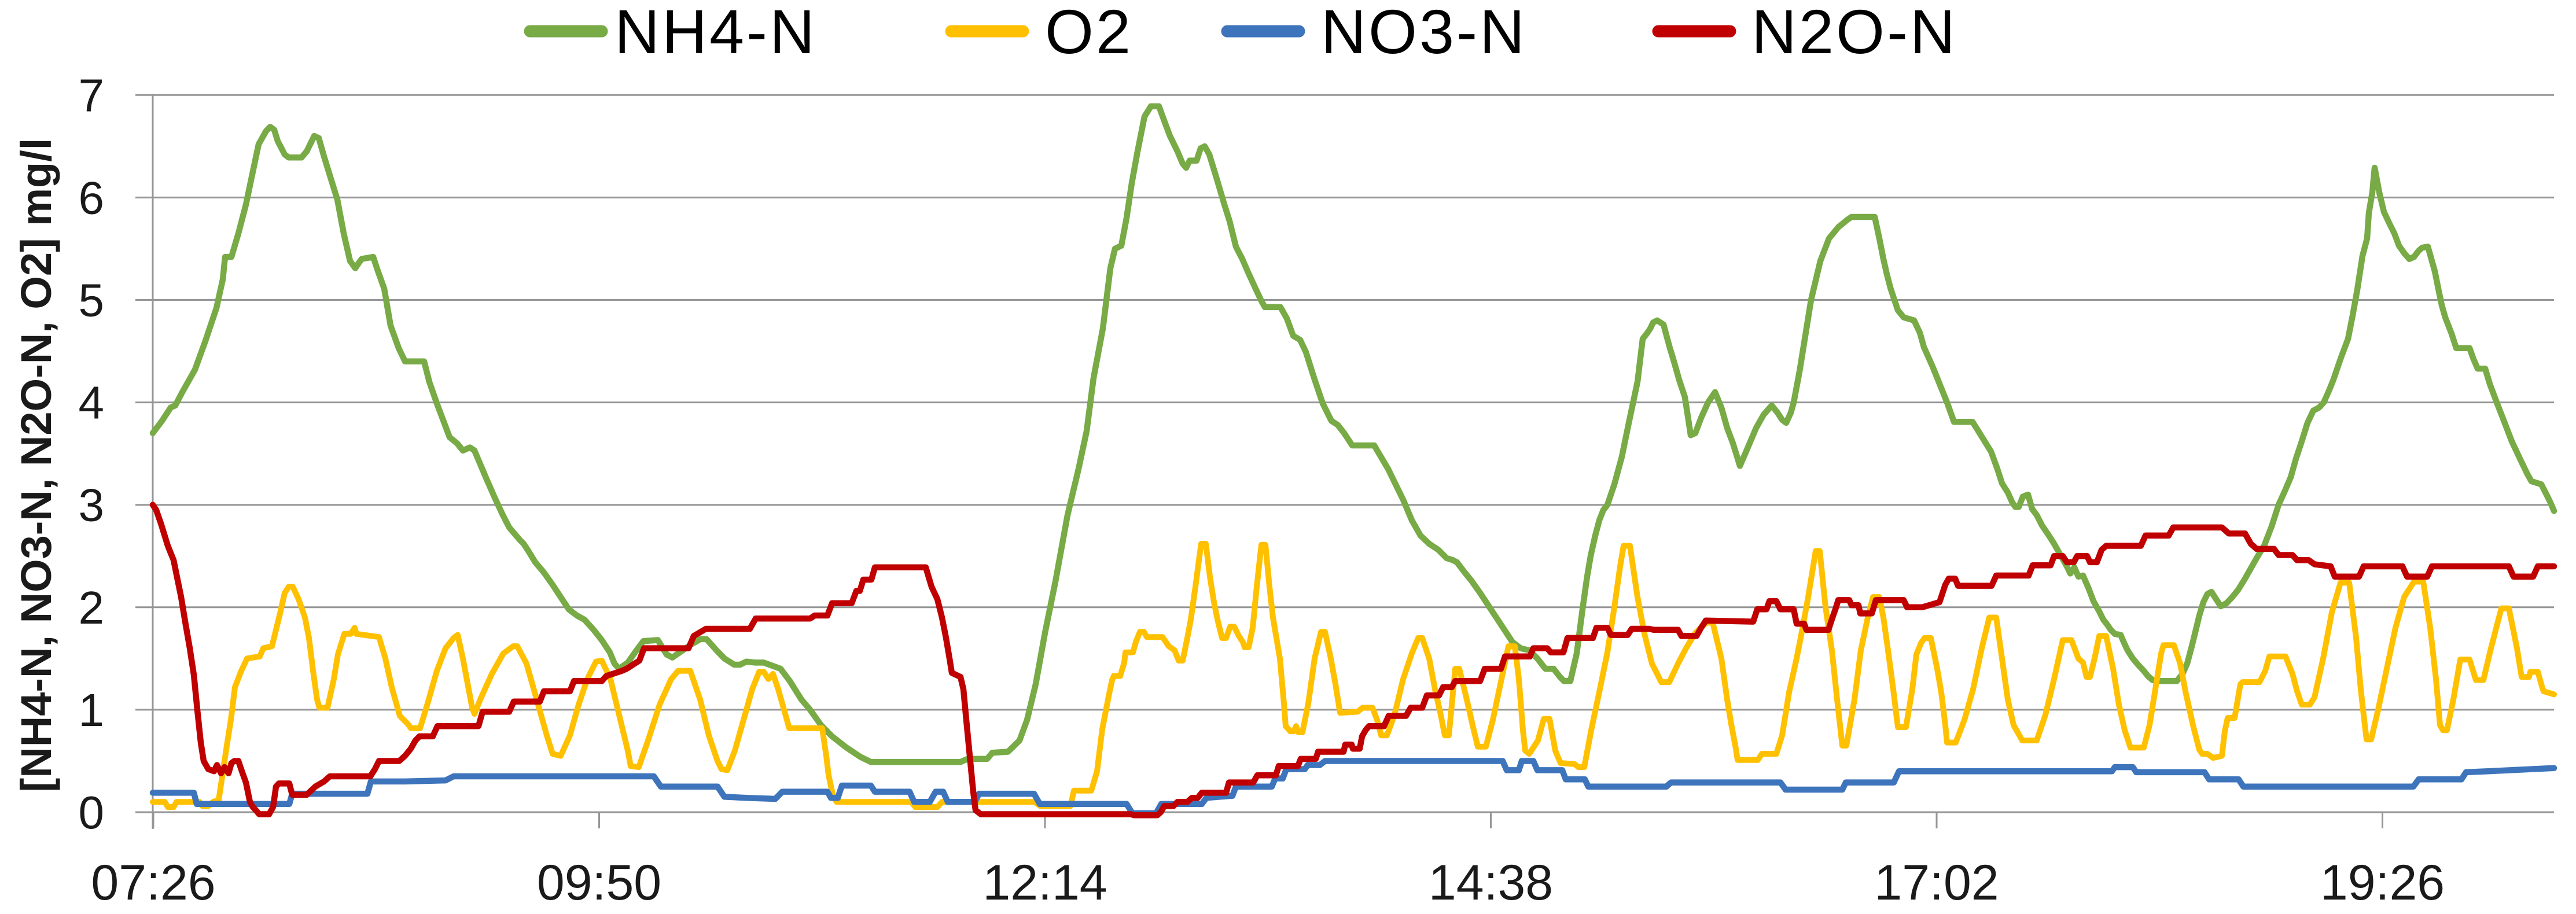 This screenshot has height=914, width=2576. Describe the element at coordinates (92, 506) in the screenshot. I see `svg-text: 3` at that location.